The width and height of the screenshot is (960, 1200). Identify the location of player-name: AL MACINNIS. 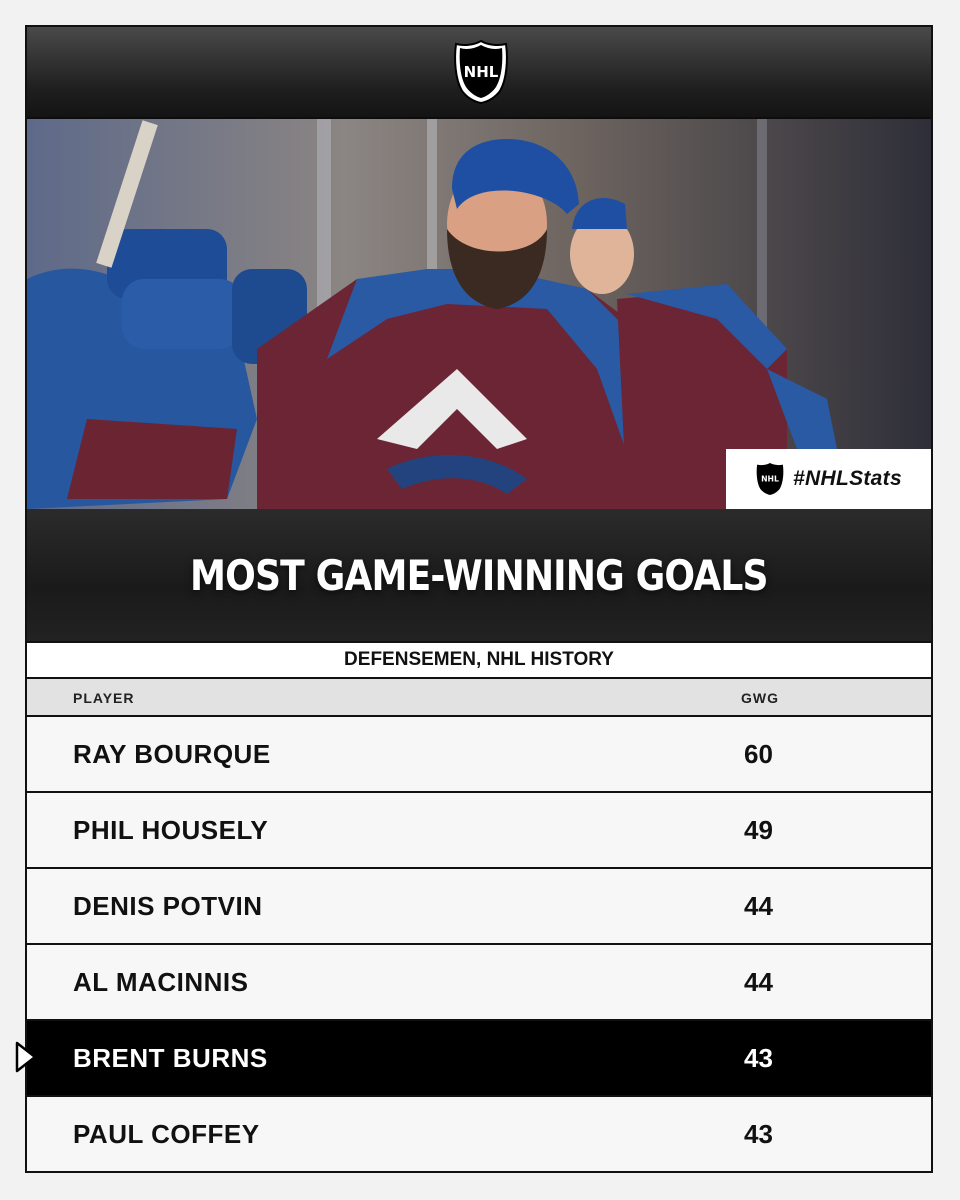
(161, 982).